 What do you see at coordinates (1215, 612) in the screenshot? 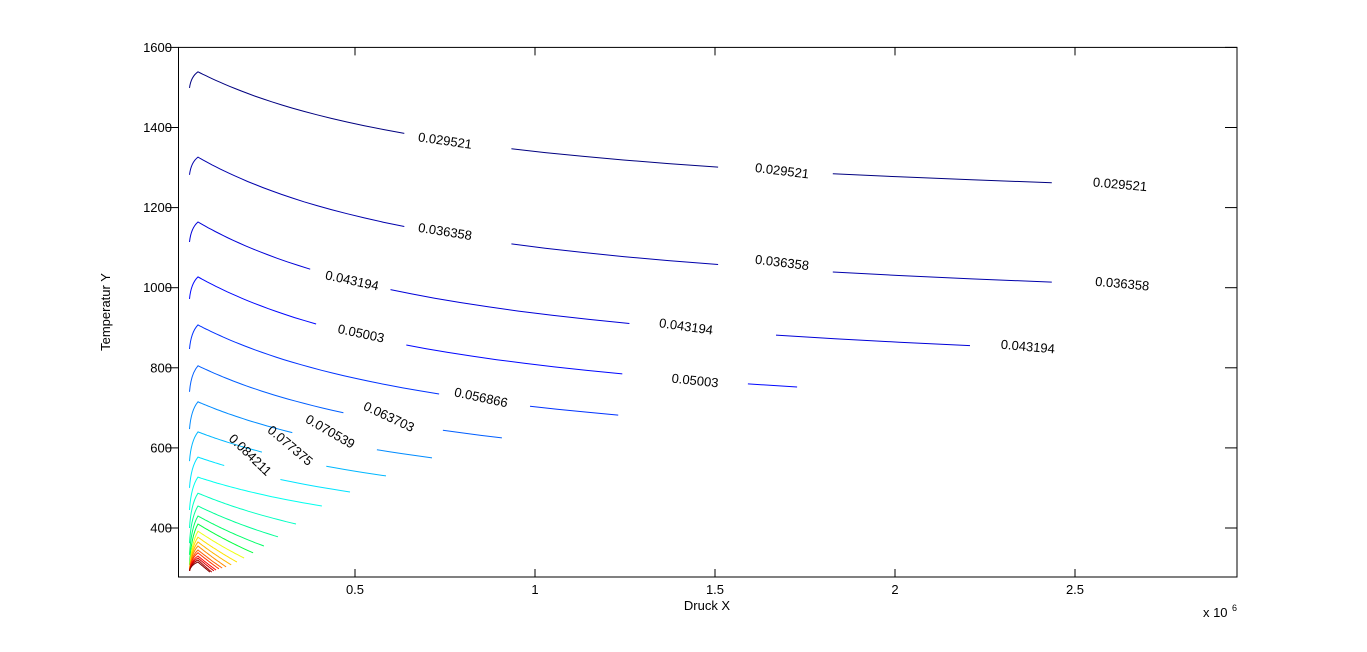
I see `exponent-base: x 10` at bounding box center [1215, 612].